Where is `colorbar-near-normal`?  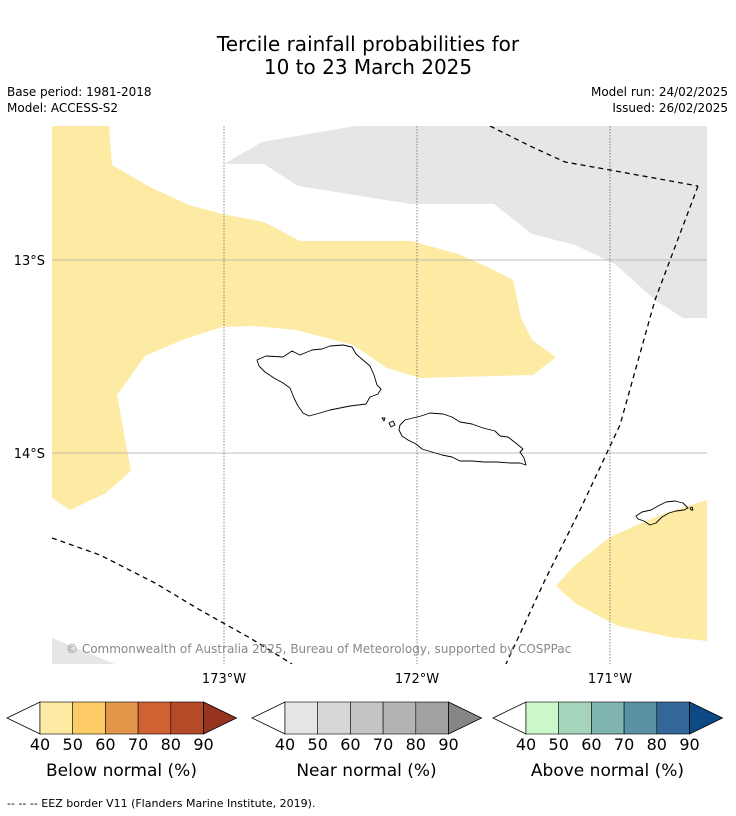 colorbar-near-normal is located at coordinates (367, 718).